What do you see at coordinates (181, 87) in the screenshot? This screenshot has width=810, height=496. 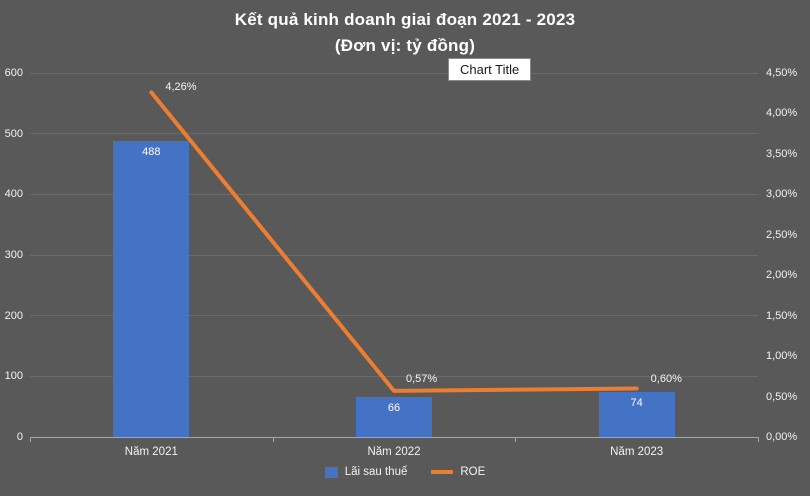 I see `line-value-label: 4,26%` at bounding box center [181, 87].